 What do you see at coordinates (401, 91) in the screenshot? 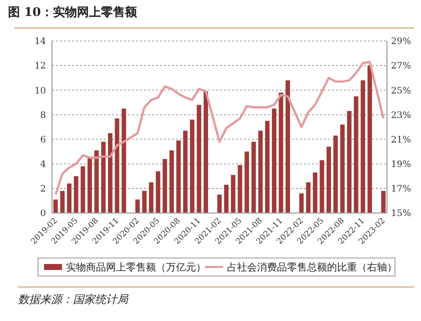
I see `y2-tick-label: 25%` at bounding box center [401, 91].